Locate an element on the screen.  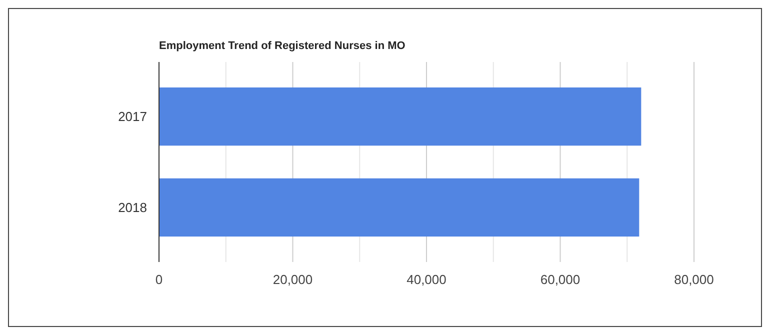
x-tick-label: 0 is located at coordinates (159, 279).